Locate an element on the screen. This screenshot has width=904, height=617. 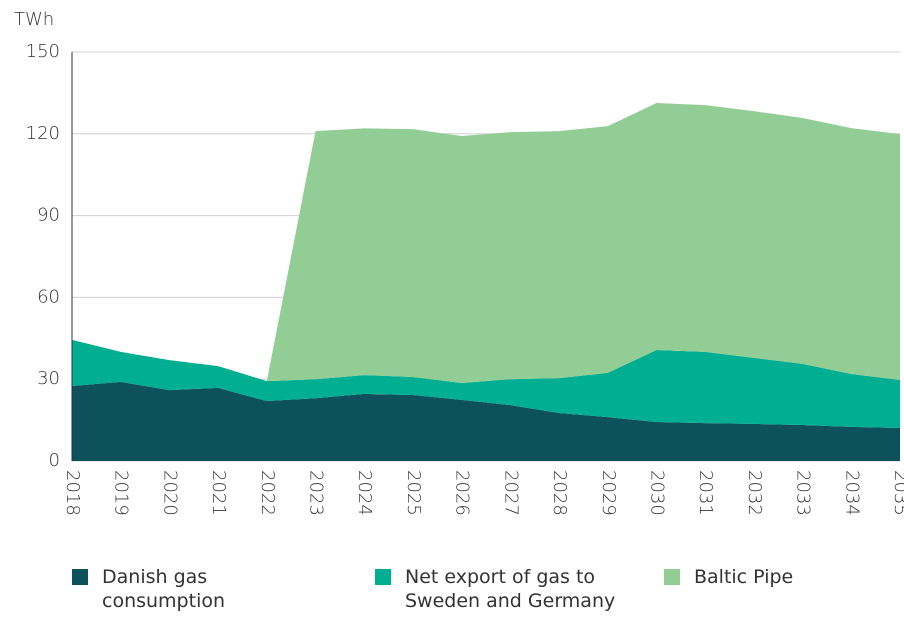
x-tick-label: 2025 is located at coordinates (413, 493).